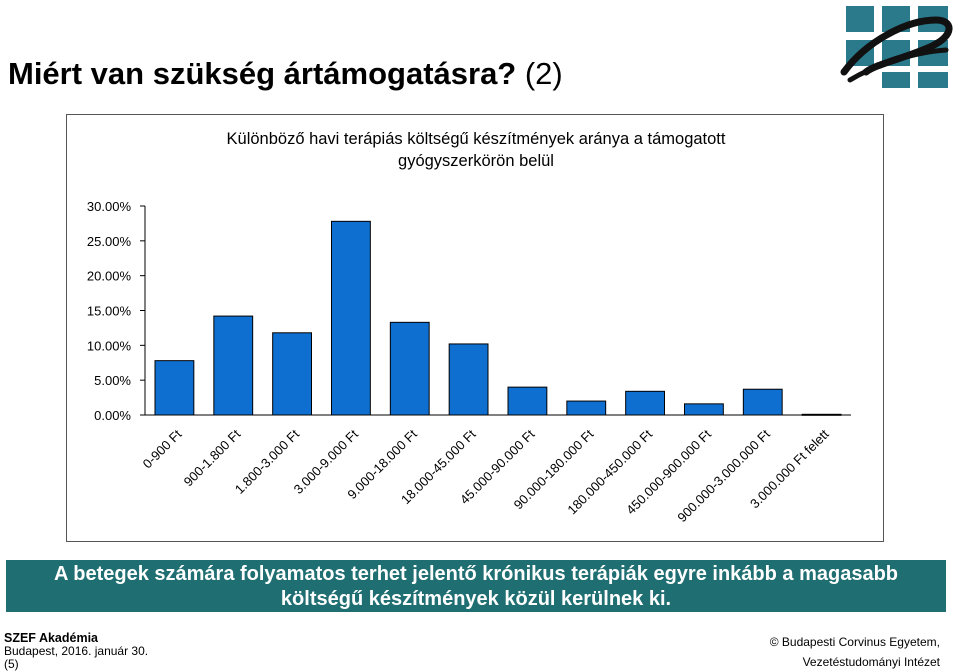  What do you see at coordinates (476, 161) in the screenshot?
I see `chart-title-line2: gyógyszerkörön belül` at bounding box center [476, 161].